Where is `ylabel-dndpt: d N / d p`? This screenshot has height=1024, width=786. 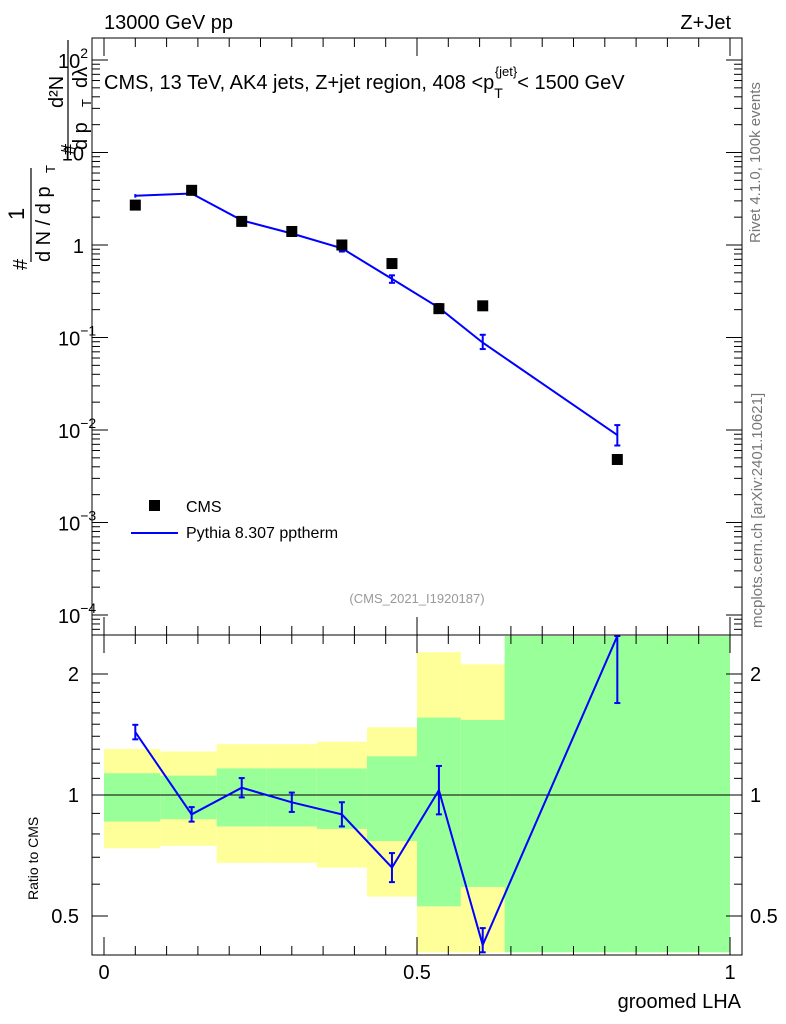
ylabel-dndpt: d N / d p is located at coordinates (44, 224).